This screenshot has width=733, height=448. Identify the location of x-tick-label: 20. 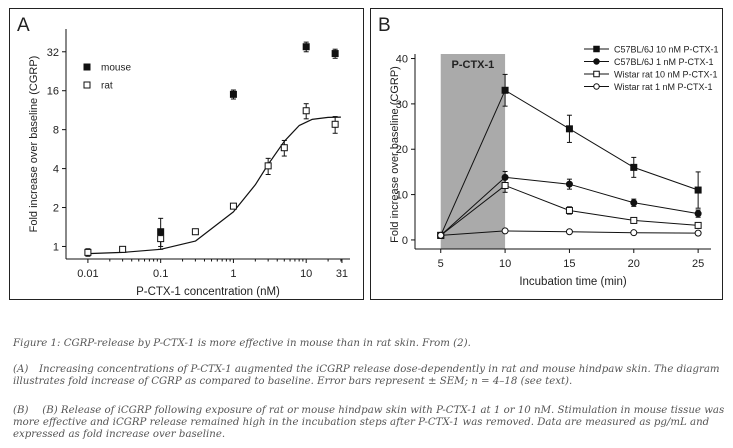
(634, 264).